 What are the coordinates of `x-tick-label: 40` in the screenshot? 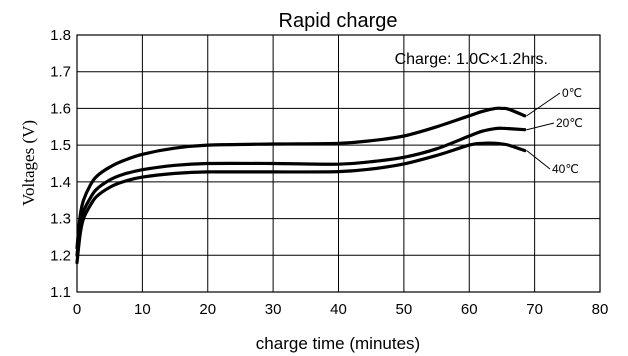 It's located at (338, 309).